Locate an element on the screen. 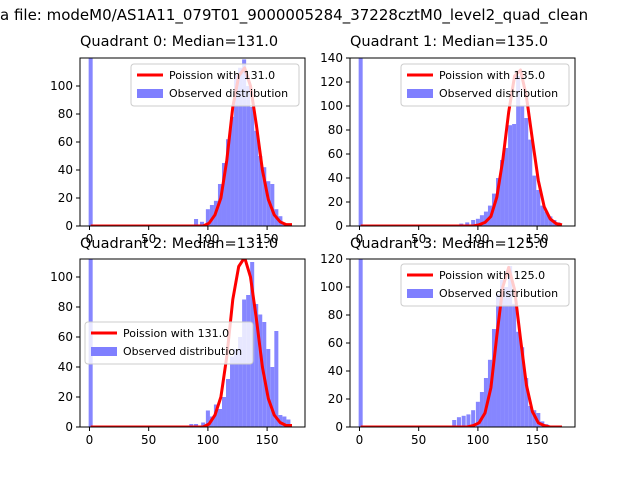  panel-title-quadrant-2: Quadrant 2: Median=131.0 is located at coordinates (179, 244).